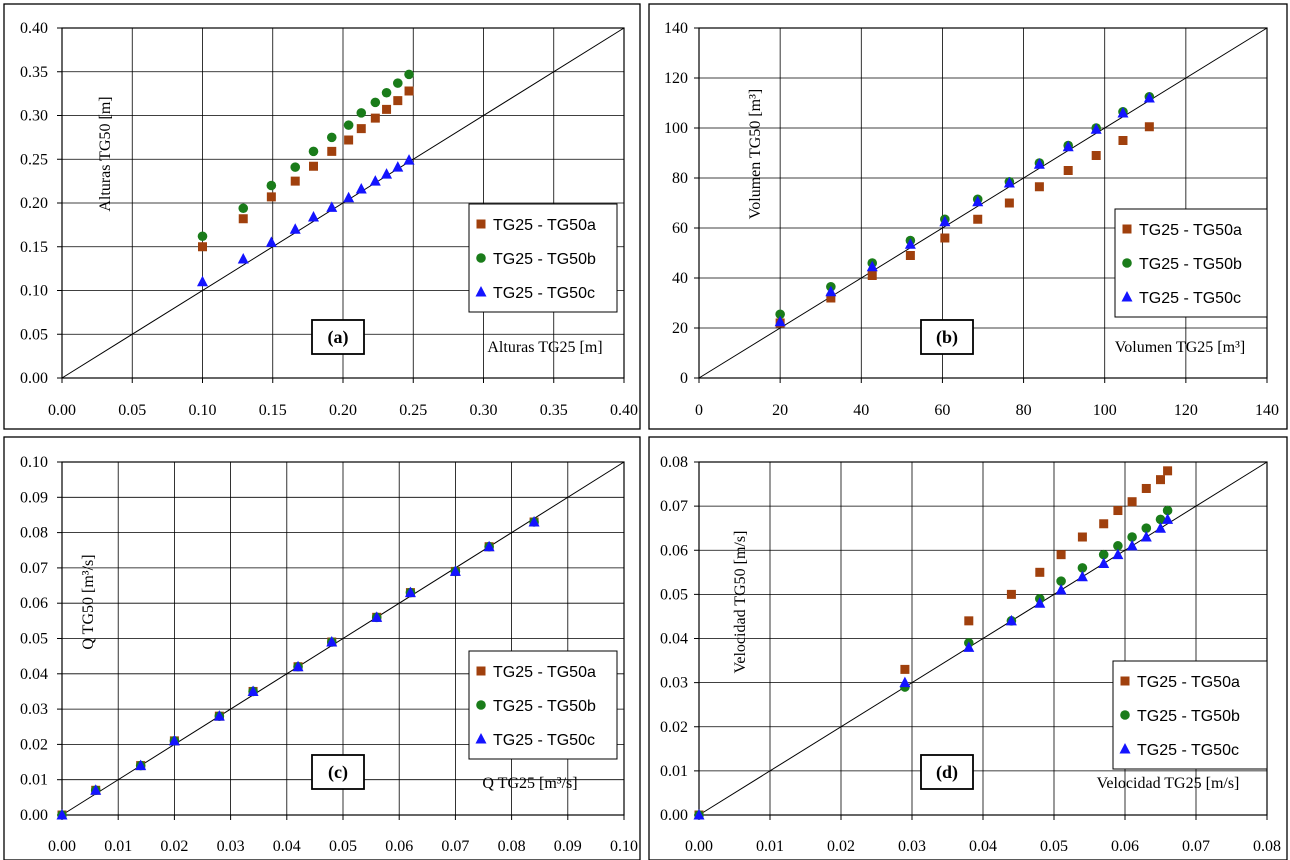 The height and width of the screenshot is (860, 1290). I want to click on x-tick-label: 100, so click(1105, 410).